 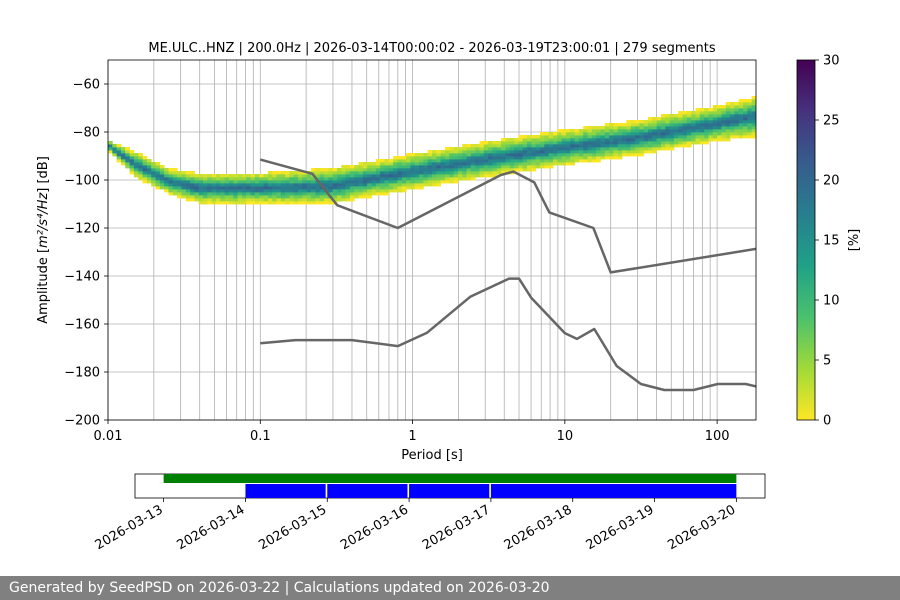 What do you see at coordinates (82, 373) in the screenshot?
I see `y-tick-label: −180` at bounding box center [82, 373].